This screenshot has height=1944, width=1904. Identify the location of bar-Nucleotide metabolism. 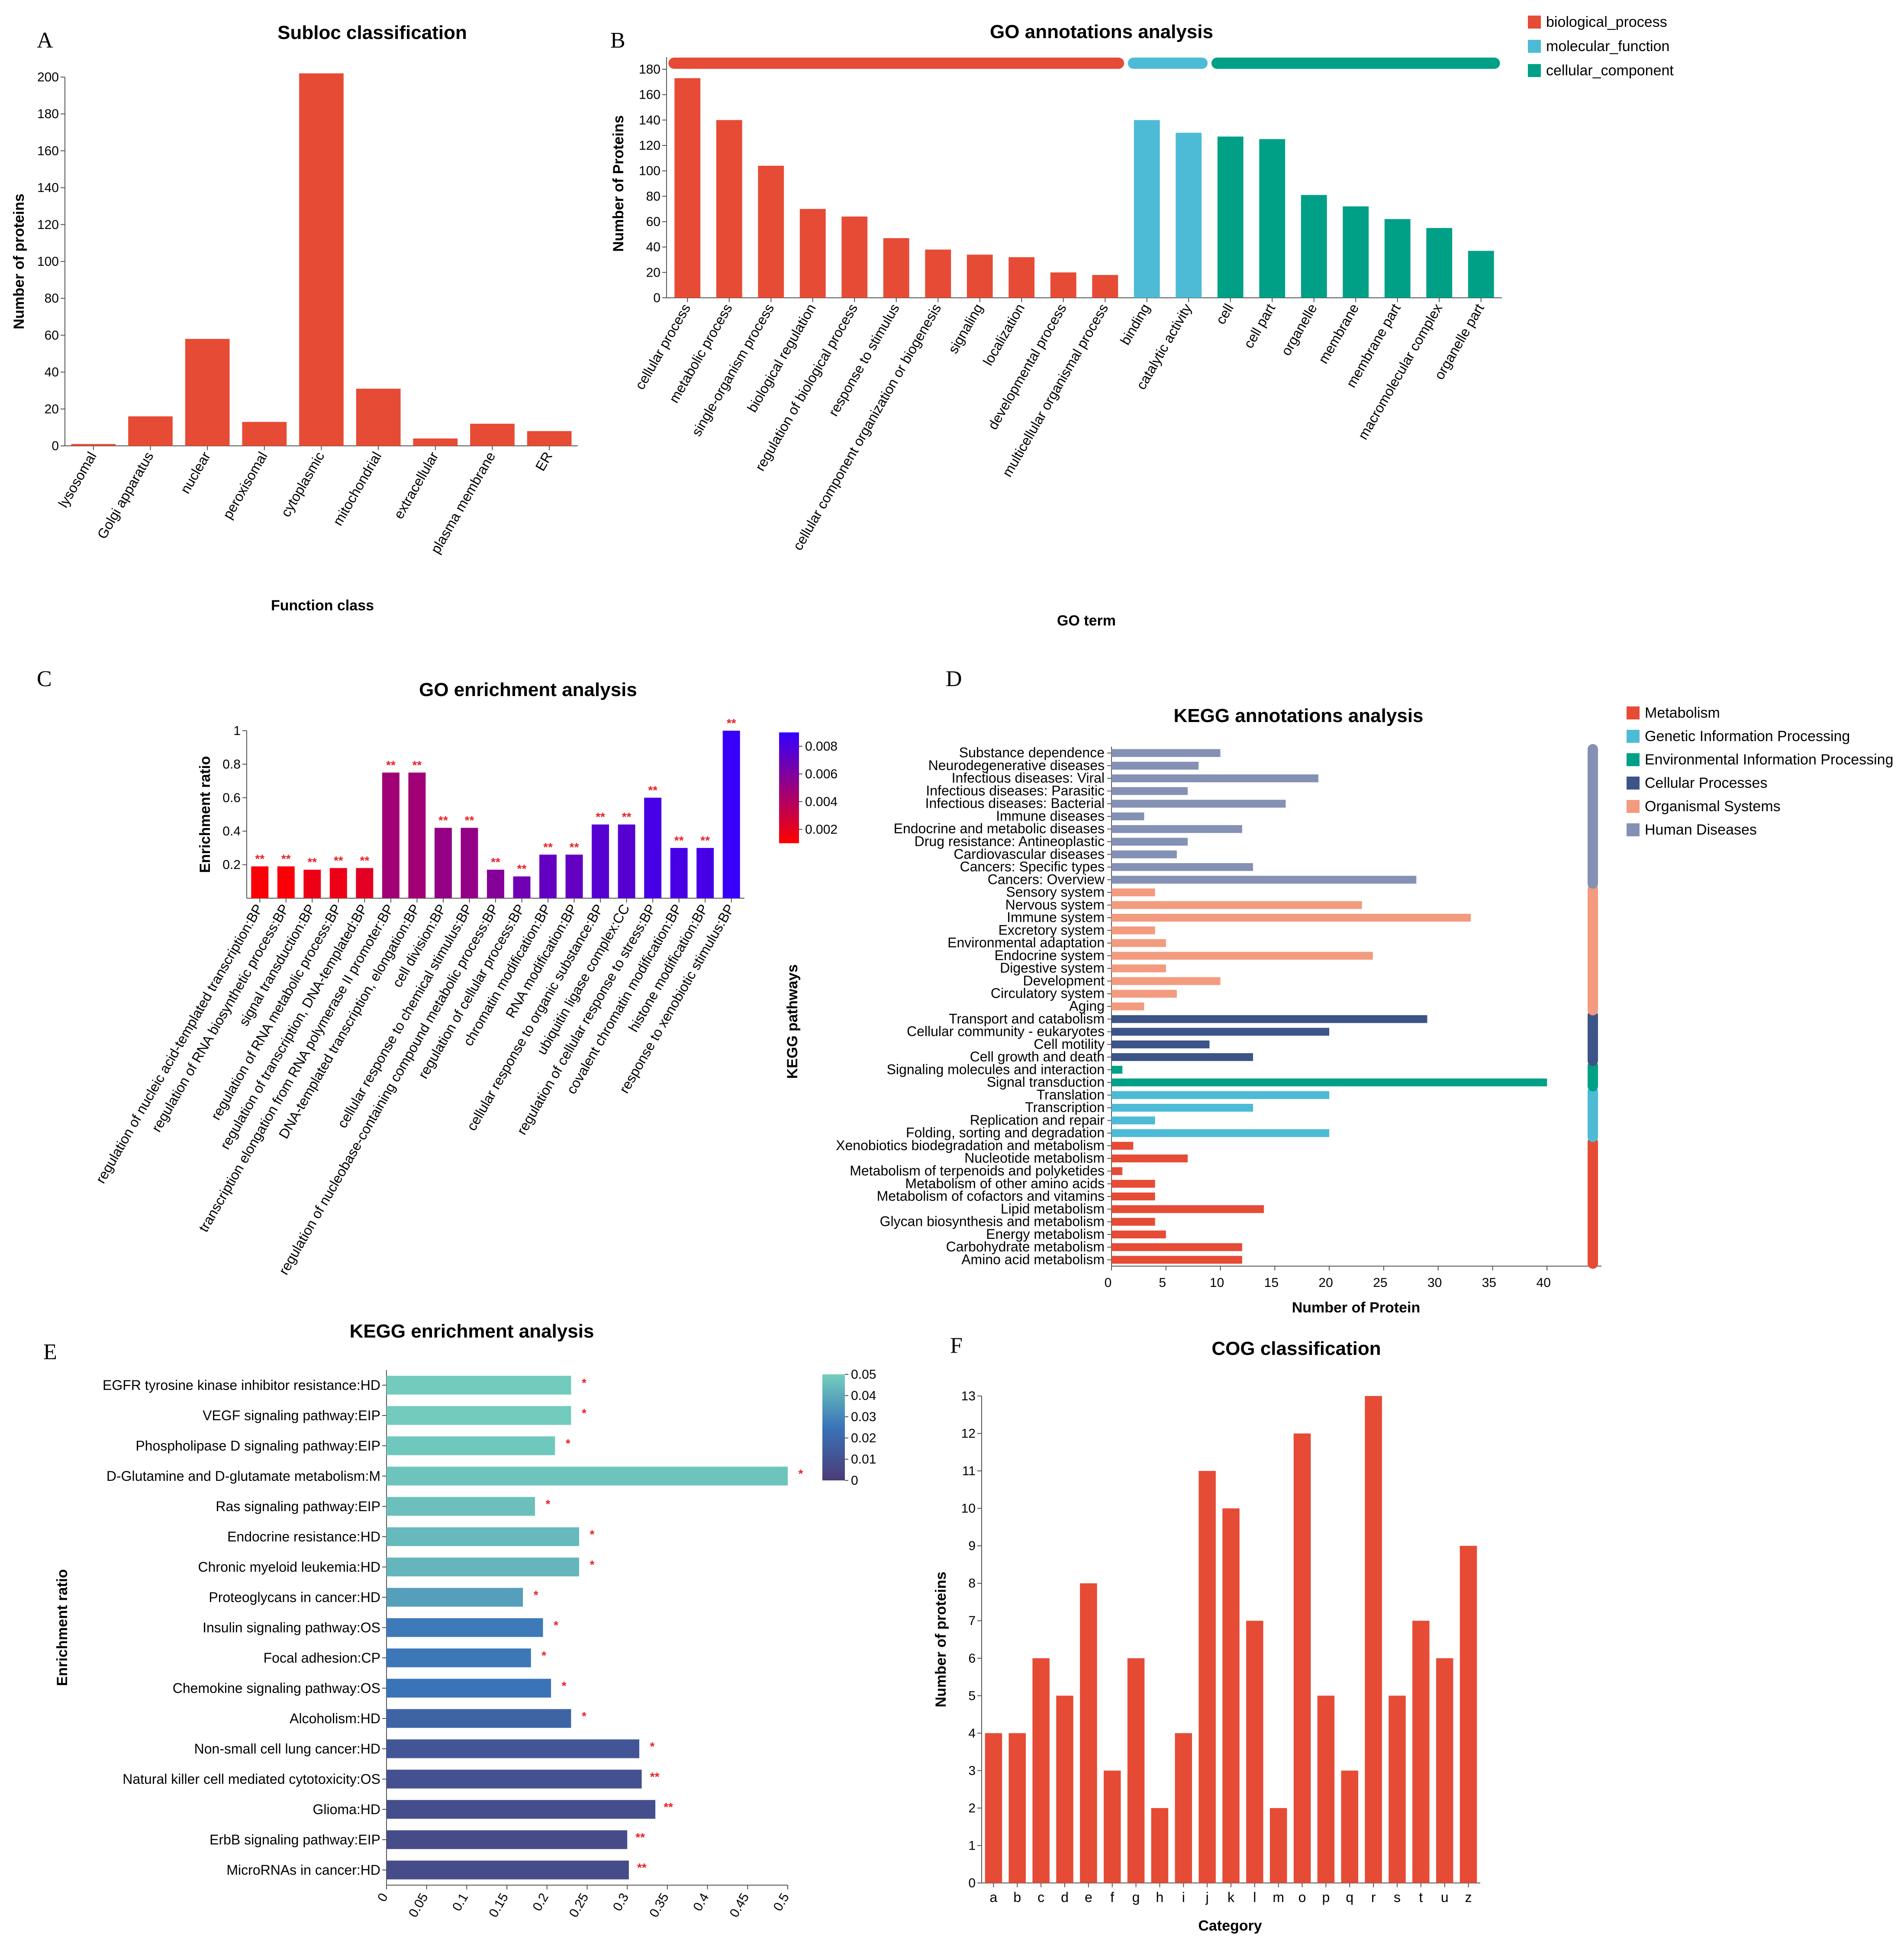
(1149, 1158).